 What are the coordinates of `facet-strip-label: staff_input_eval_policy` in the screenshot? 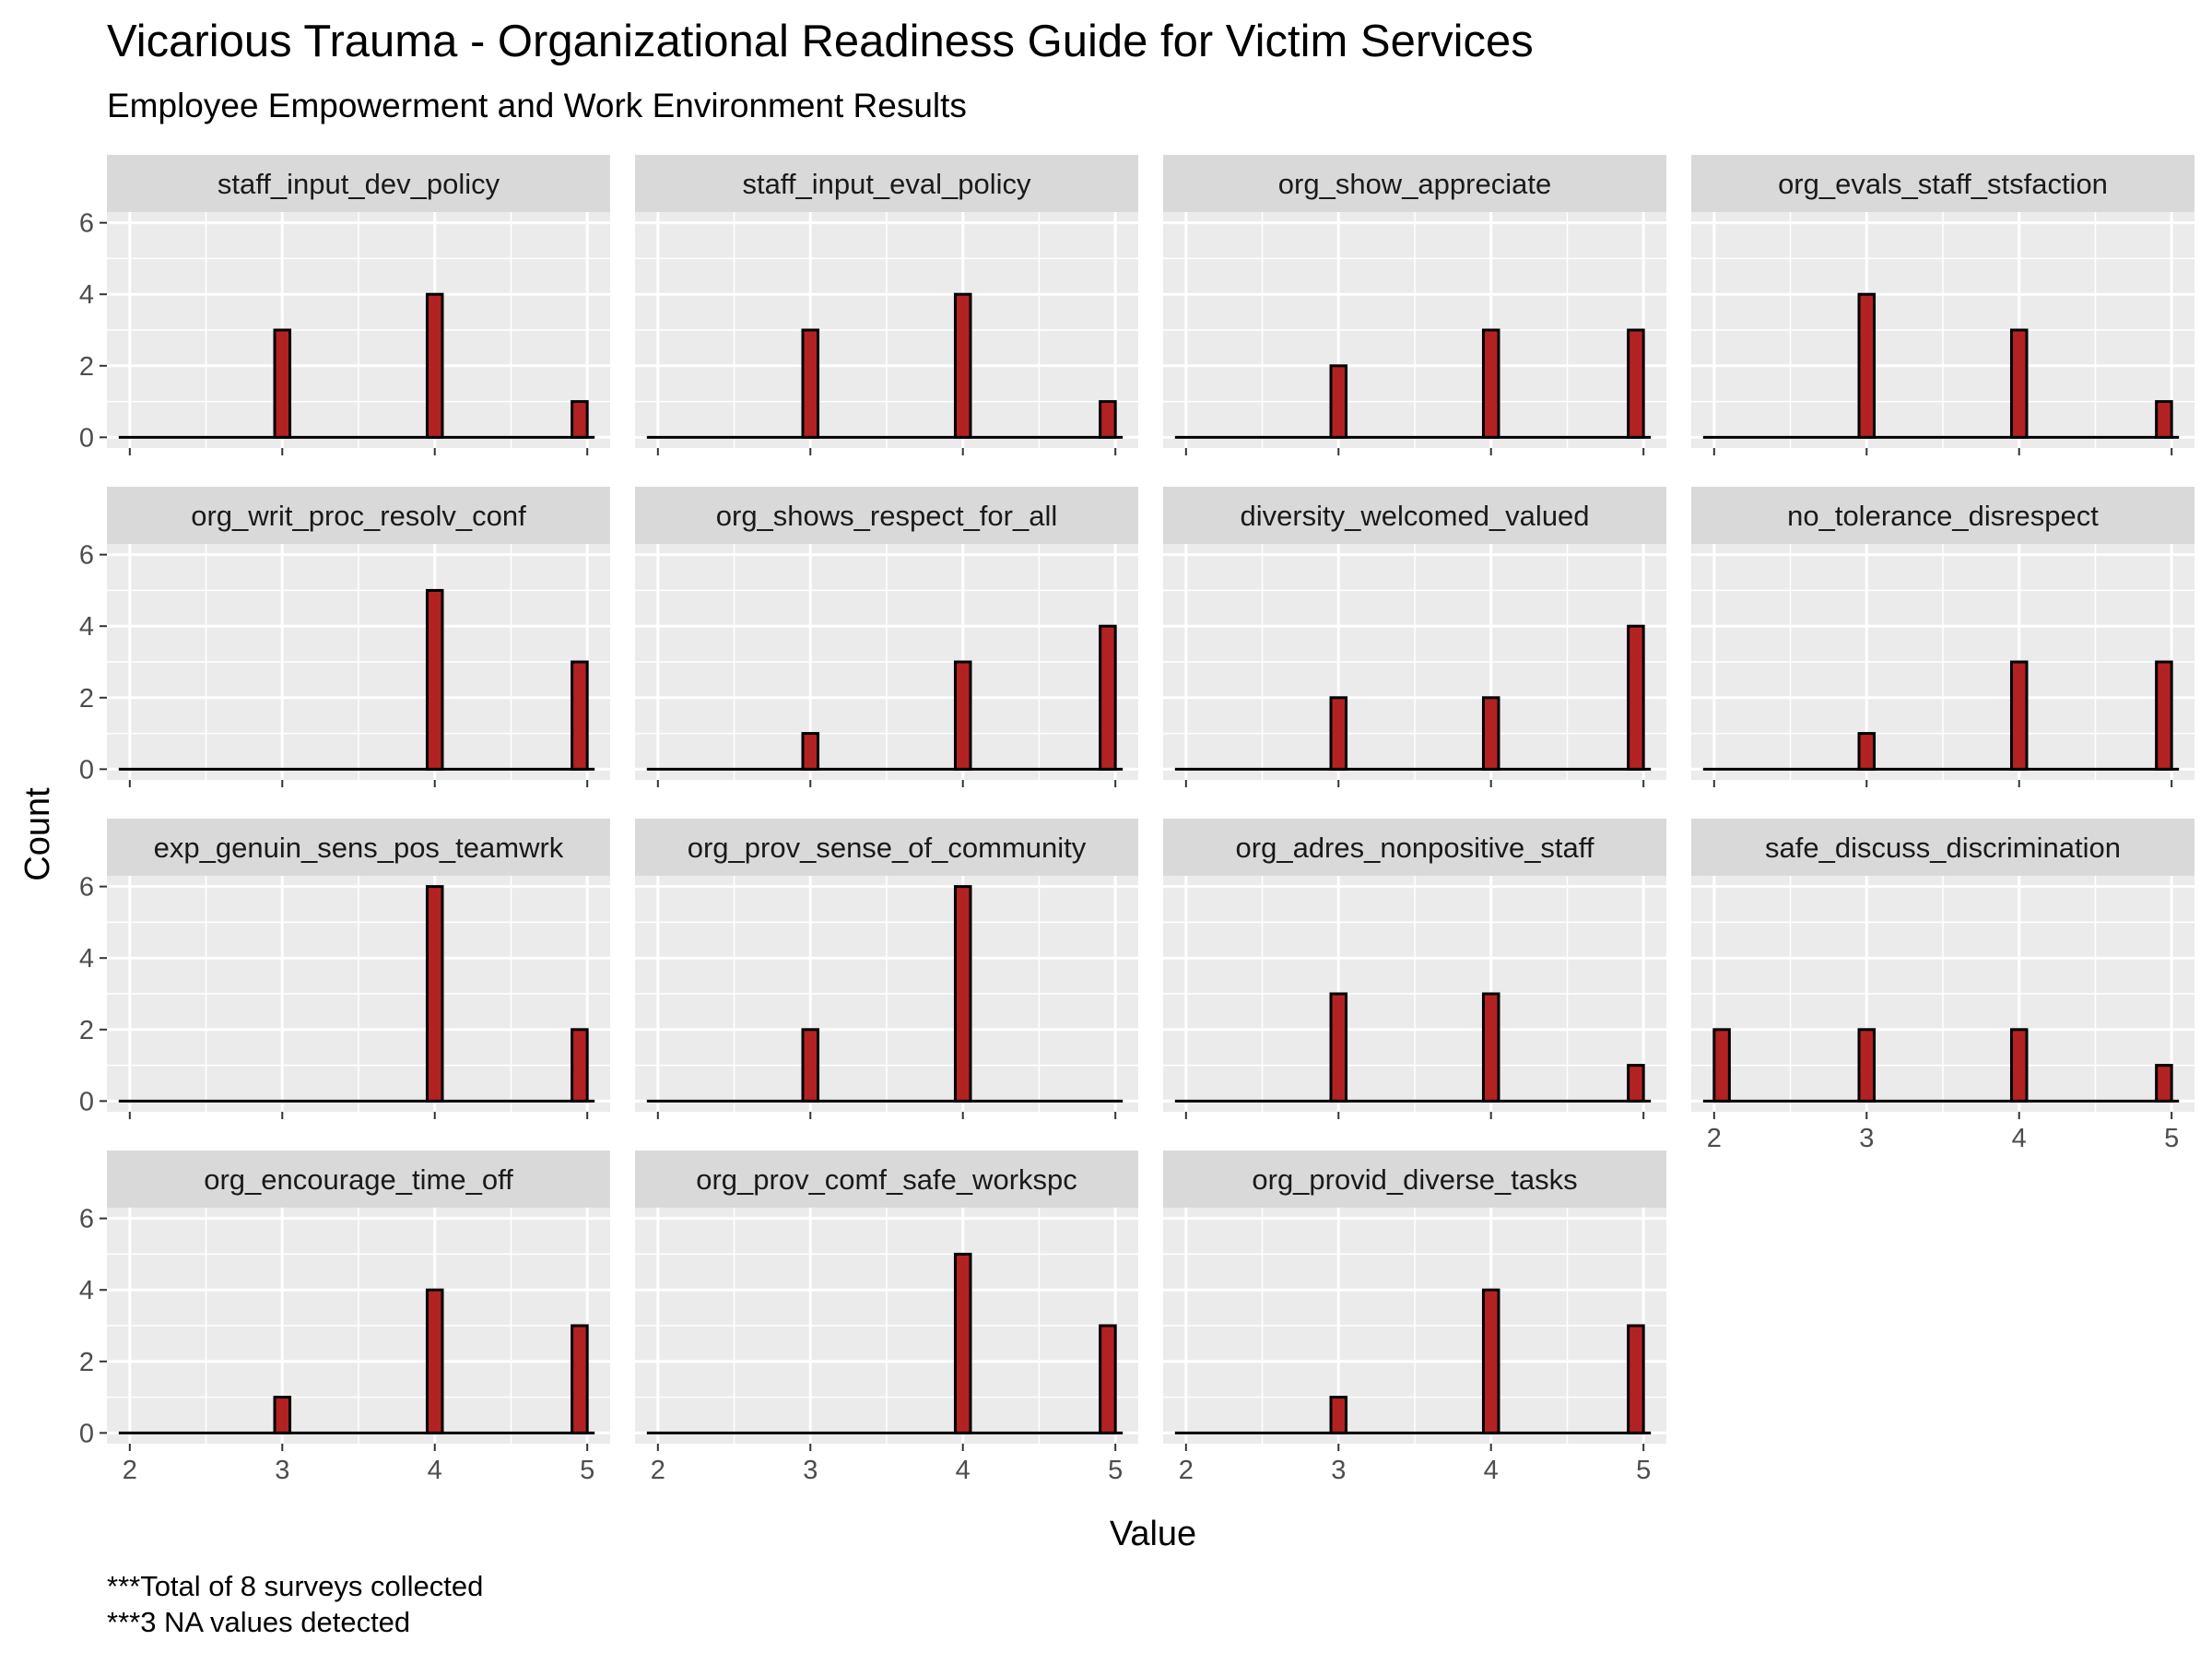 It's located at (886, 184).